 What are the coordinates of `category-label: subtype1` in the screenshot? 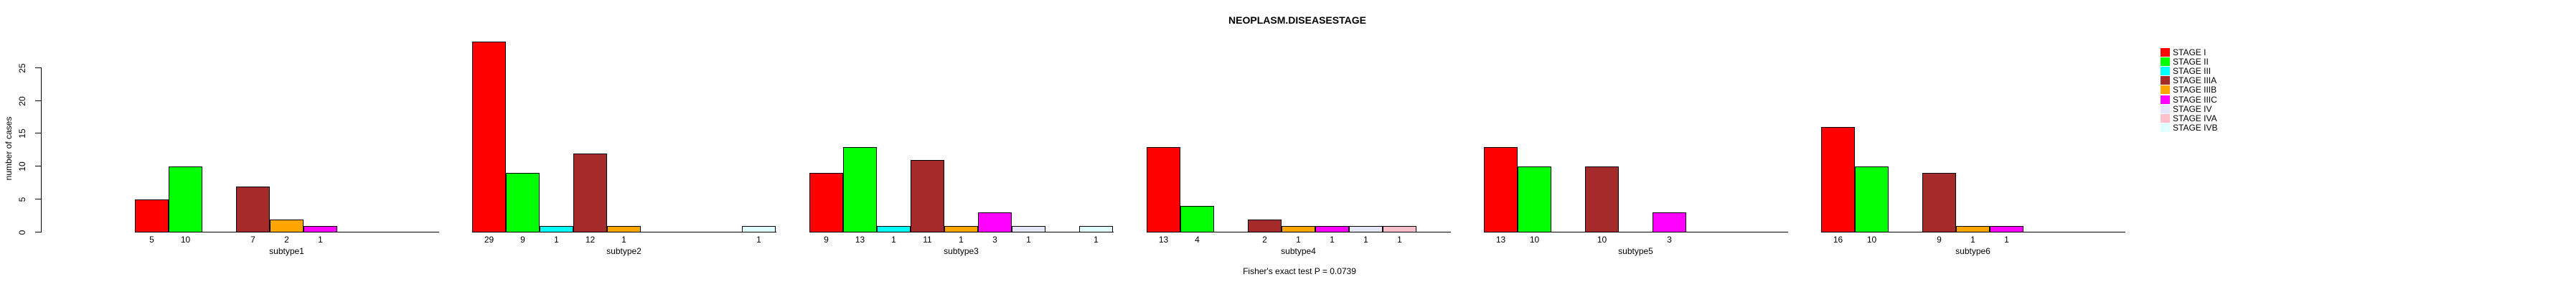 It's located at (286, 251).